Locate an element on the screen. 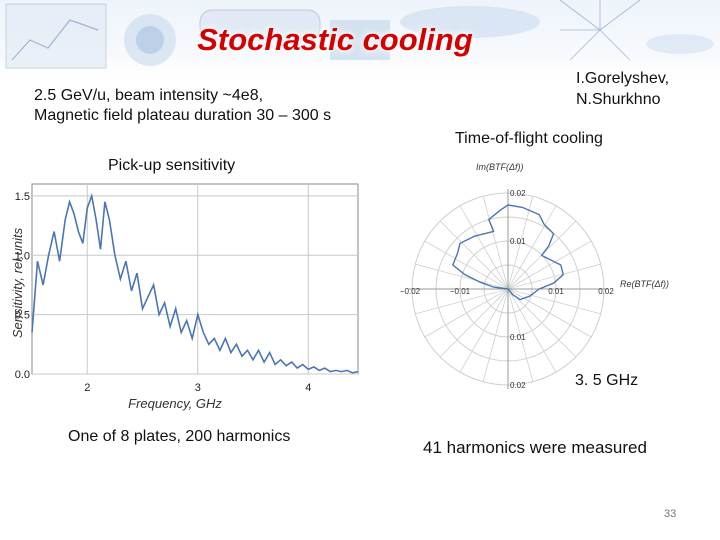 Image resolution: width=720 pixels, height=540 pixels. x-axis-label: Frequency, GHz is located at coordinates (175, 403).